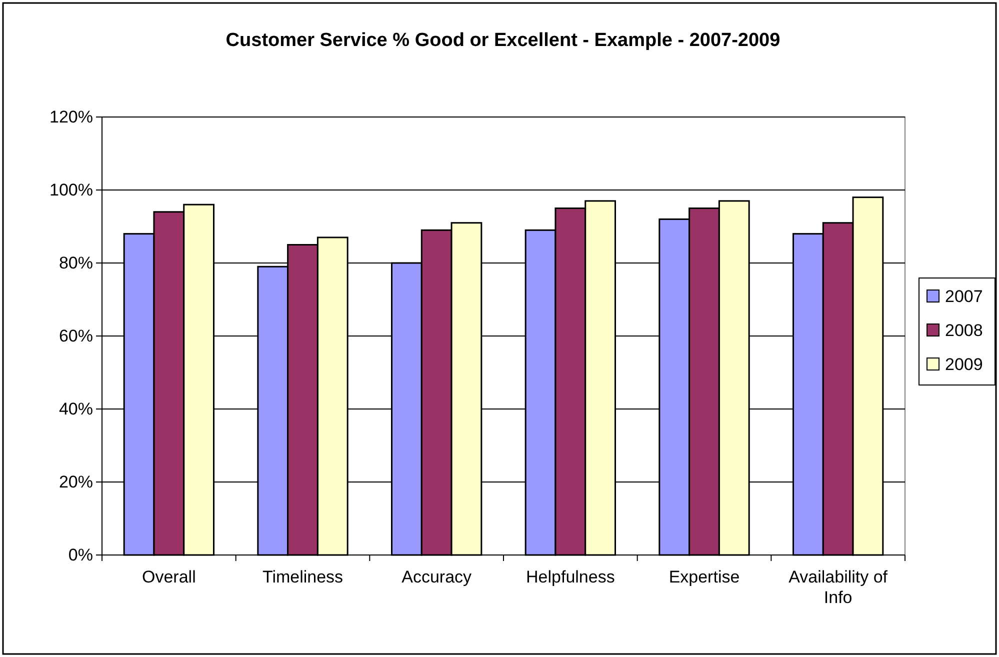  Describe the element at coordinates (570, 577) in the screenshot. I see `x-tick-label: Helpfulness` at that location.